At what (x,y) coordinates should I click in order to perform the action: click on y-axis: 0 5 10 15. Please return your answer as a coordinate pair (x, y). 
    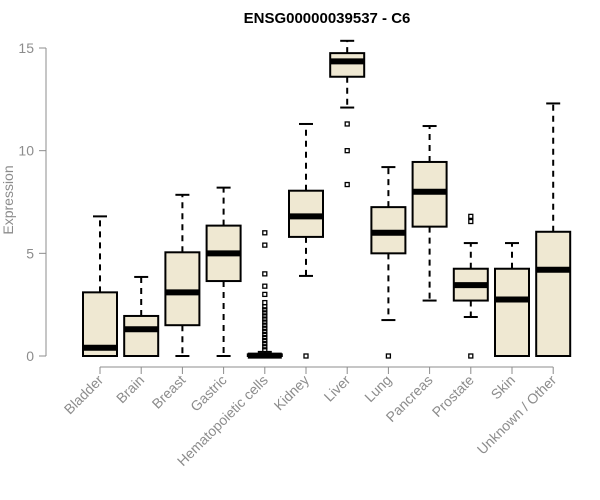
    Looking at the image, I should click on (32, 202).